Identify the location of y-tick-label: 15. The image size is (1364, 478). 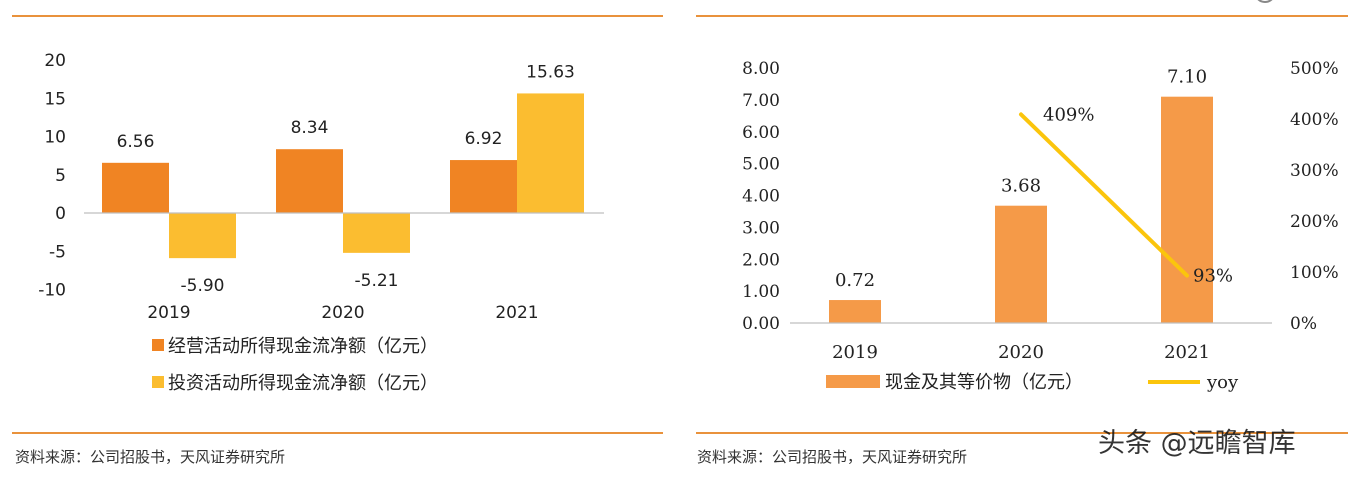
(55, 99).